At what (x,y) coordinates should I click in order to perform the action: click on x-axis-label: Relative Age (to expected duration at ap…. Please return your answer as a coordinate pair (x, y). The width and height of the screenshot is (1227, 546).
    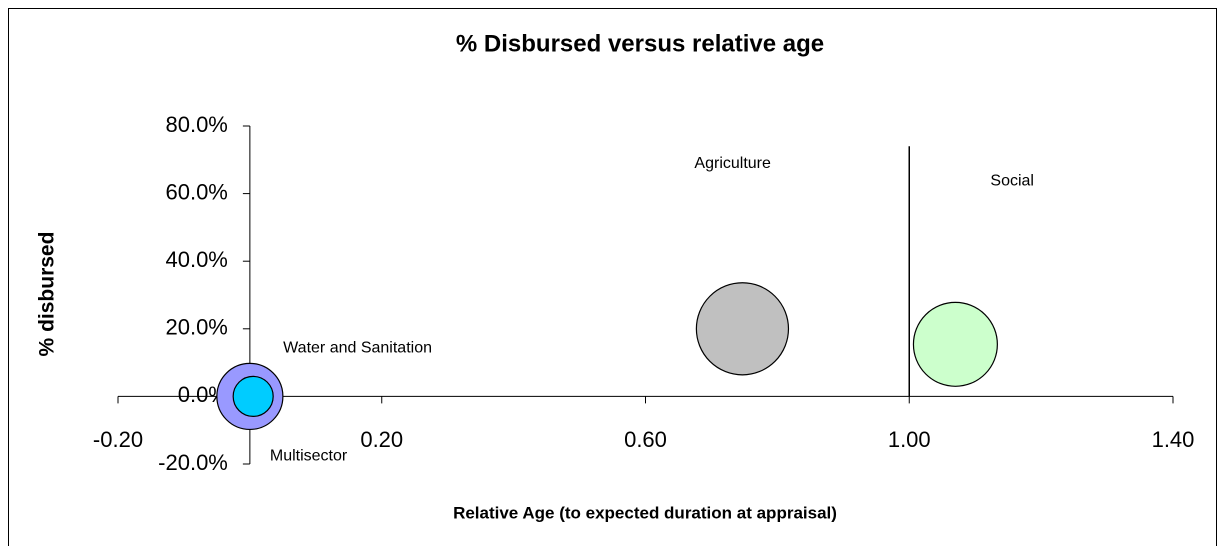
    Looking at the image, I should click on (645, 512).